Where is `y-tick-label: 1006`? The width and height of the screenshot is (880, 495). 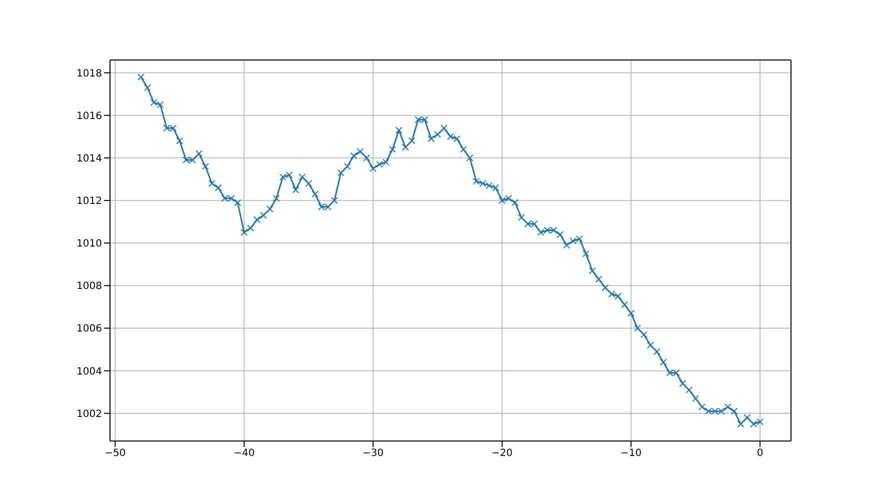
y-tick-label: 1006 is located at coordinates (89, 329).